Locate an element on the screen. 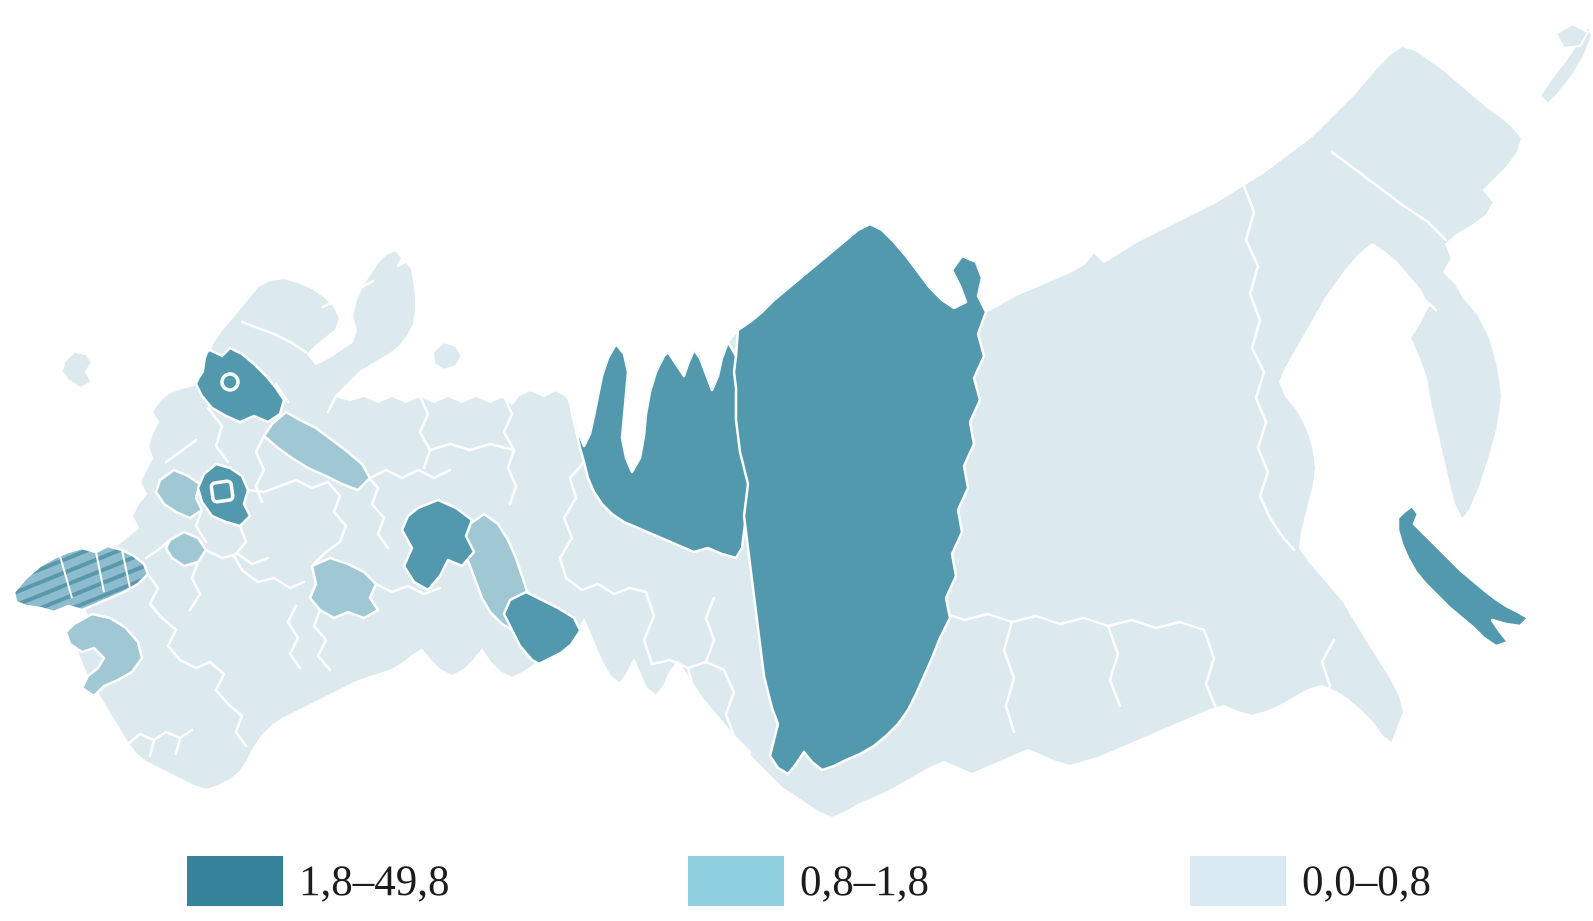 The image size is (1593, 921). legend-swatch-mid is located at coordinates (736, 881).